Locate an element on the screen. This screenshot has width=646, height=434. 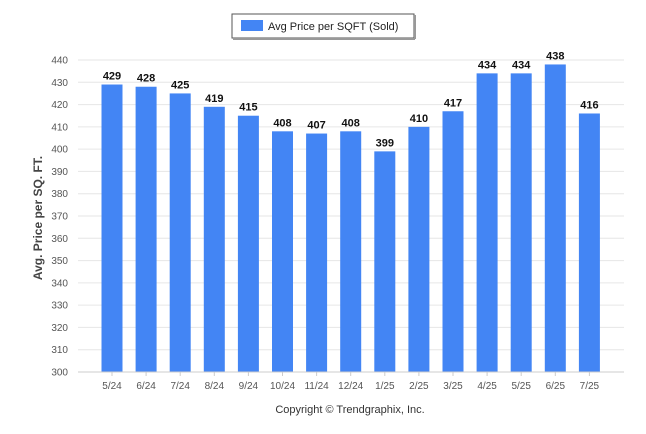
legend: Avg Price per SQFT (Sold) is located at coordinates (323, 26).